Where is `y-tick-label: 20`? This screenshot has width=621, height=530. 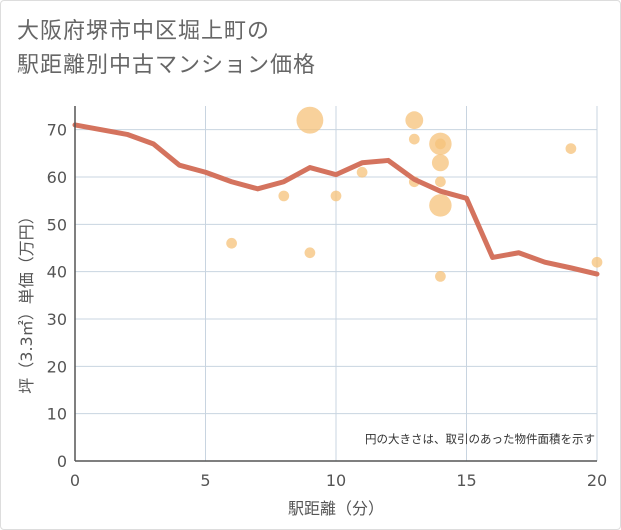 y-tick-label: 20 is located at coordinates (57, 366).